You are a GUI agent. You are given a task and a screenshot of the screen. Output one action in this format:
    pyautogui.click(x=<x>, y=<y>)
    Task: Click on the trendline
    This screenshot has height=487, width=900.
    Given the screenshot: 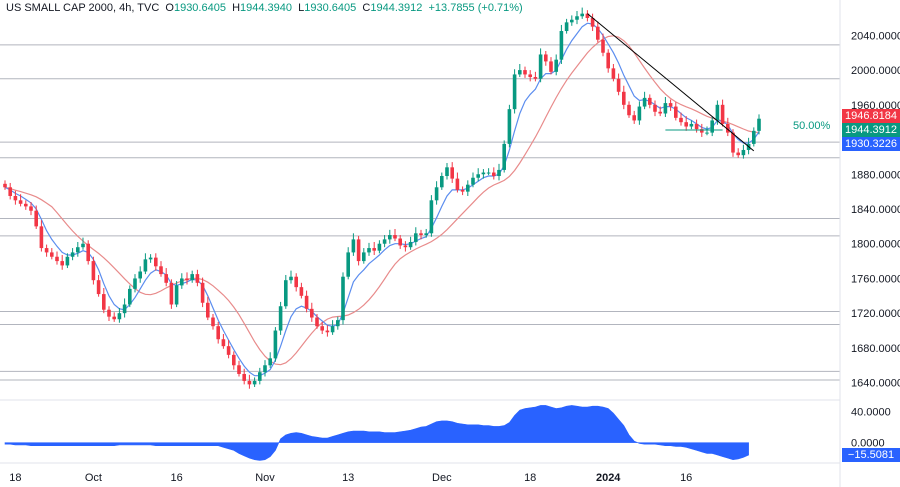 What is the action you would take?
    pyautogui.click(x=671, y=82)
    